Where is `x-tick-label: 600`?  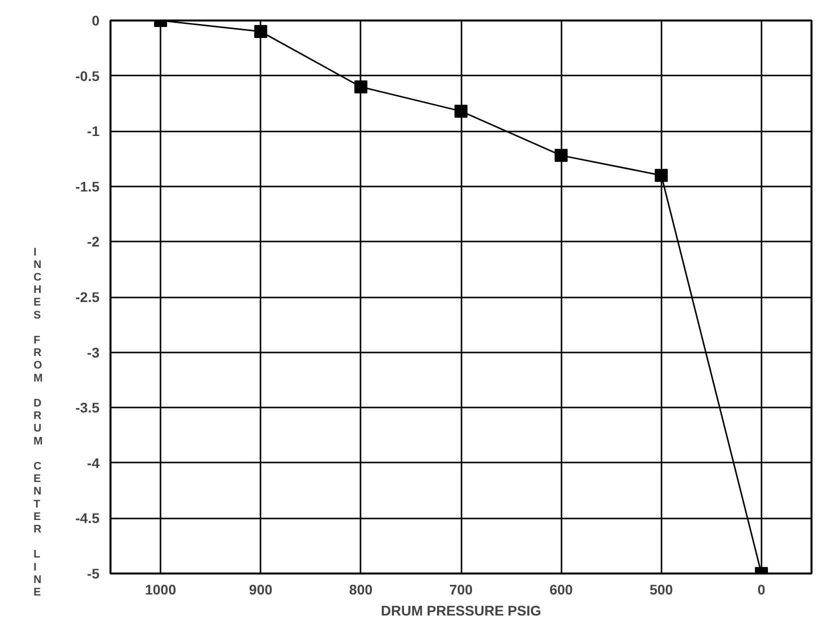
x-tick-label: 600 is located at coordinates (561, 590).